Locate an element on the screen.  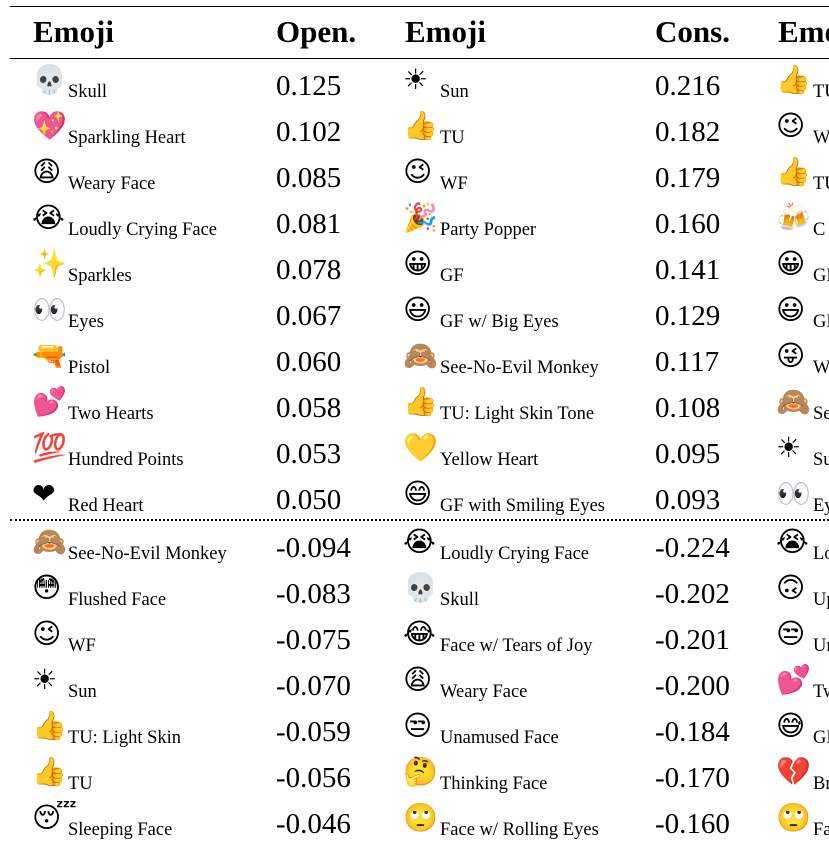
correlation-value: 0.141 is located at coordinates (688, 270).